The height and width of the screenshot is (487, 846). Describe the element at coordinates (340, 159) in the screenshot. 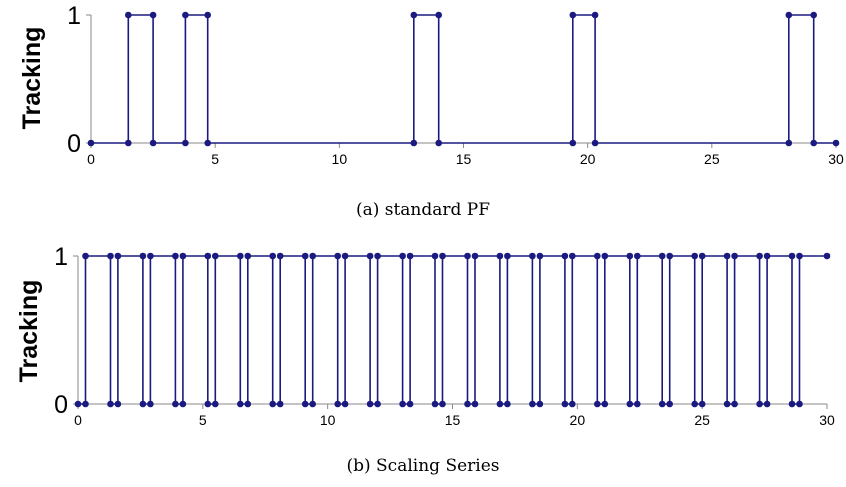

I see `x-tick-label: 10` at that location.